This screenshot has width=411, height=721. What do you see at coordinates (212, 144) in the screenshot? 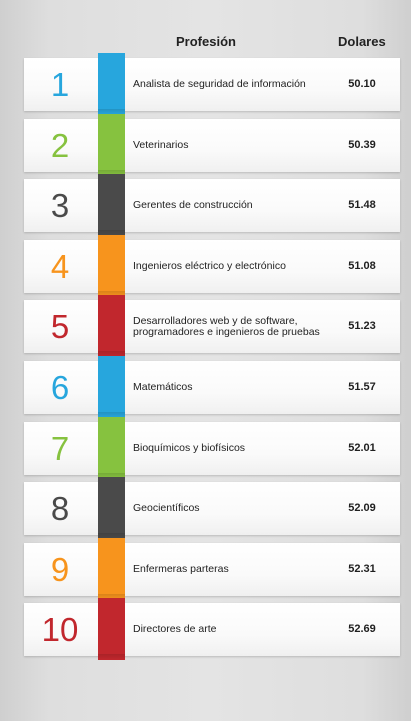
I see `list-item: 2 Veterinarios 50.39` at bounding box center [212, 144].